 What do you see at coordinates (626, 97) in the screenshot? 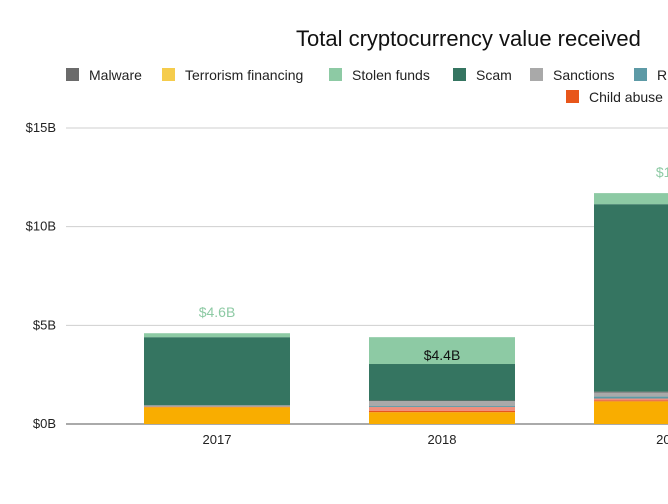
I see `legend-label-child-abuse: Child abuse` at bounding box center [626, 97].